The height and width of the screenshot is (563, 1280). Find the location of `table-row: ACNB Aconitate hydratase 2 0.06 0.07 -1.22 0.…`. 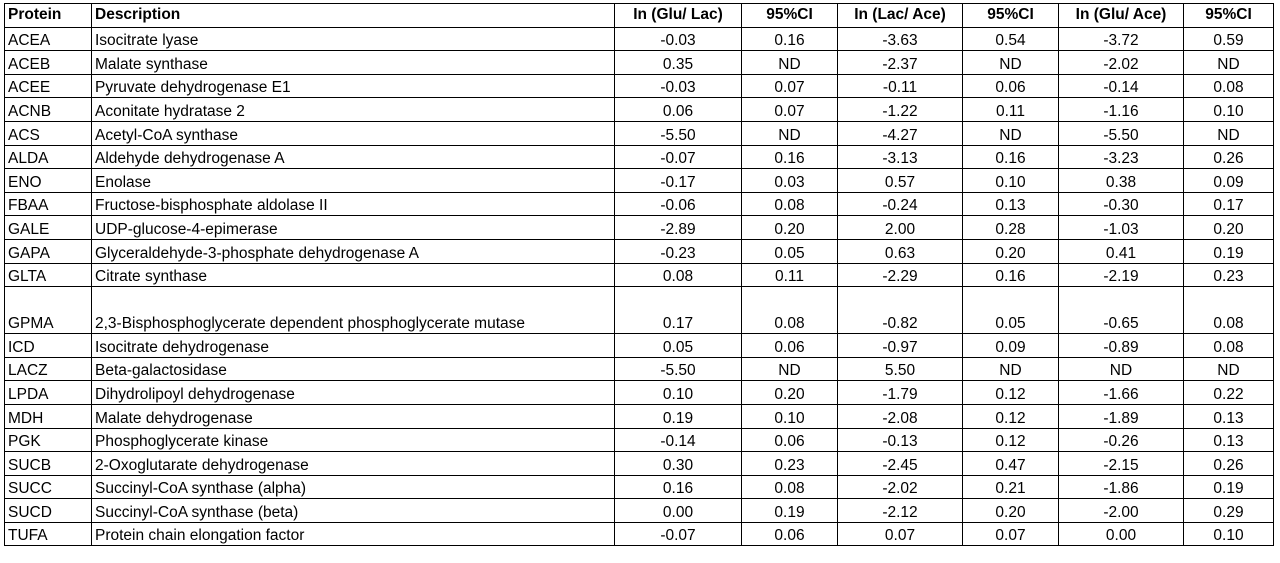

table-row: ACNB Aconitate hydratase 2 0.06 0.07 -1.22 0.… is located at coordinates (639, 109).